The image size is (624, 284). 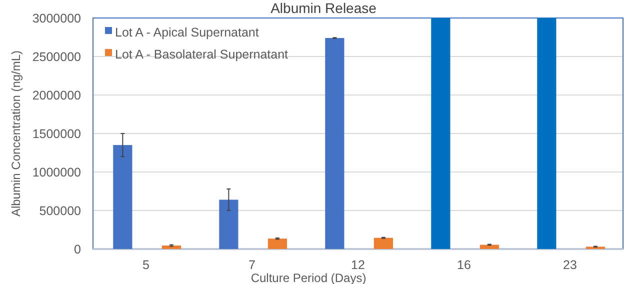 I want to click on x-tick-label: 16, so click(x=464, y=265).